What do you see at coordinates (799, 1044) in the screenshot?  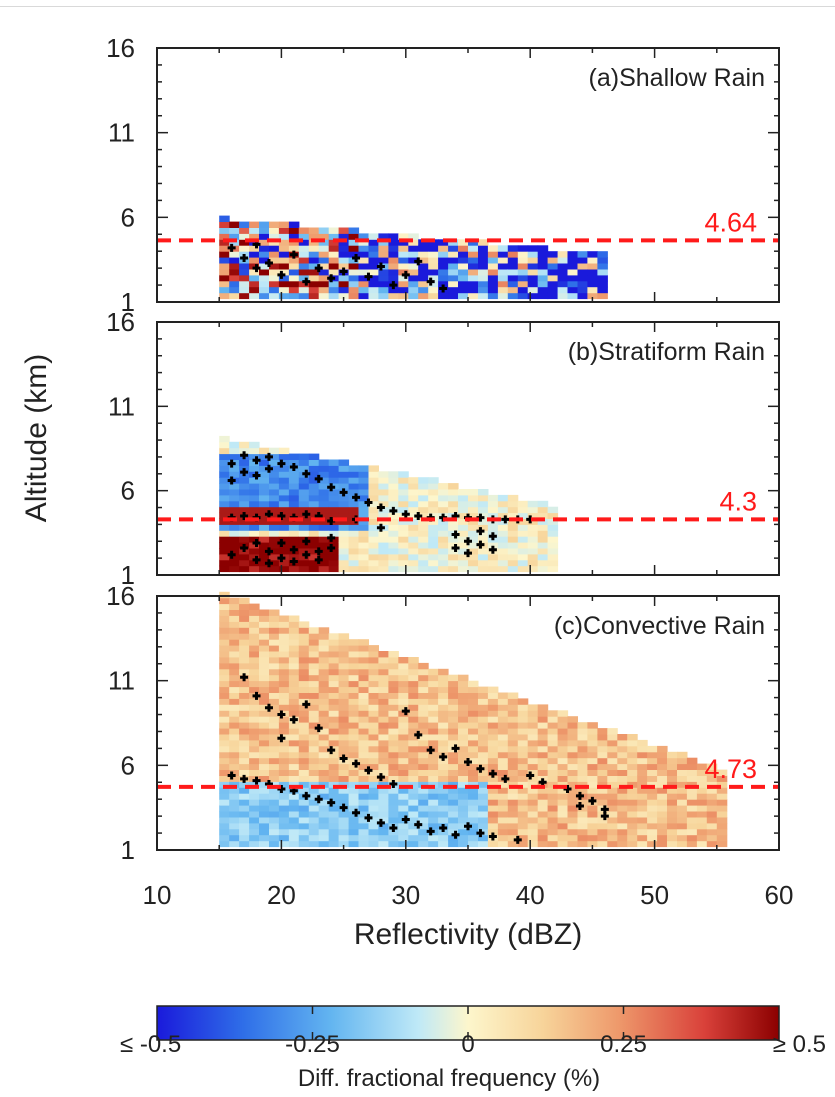 I see `colorbar-tick-label: ≥ 0.5` at bounding box center [799, 1044].